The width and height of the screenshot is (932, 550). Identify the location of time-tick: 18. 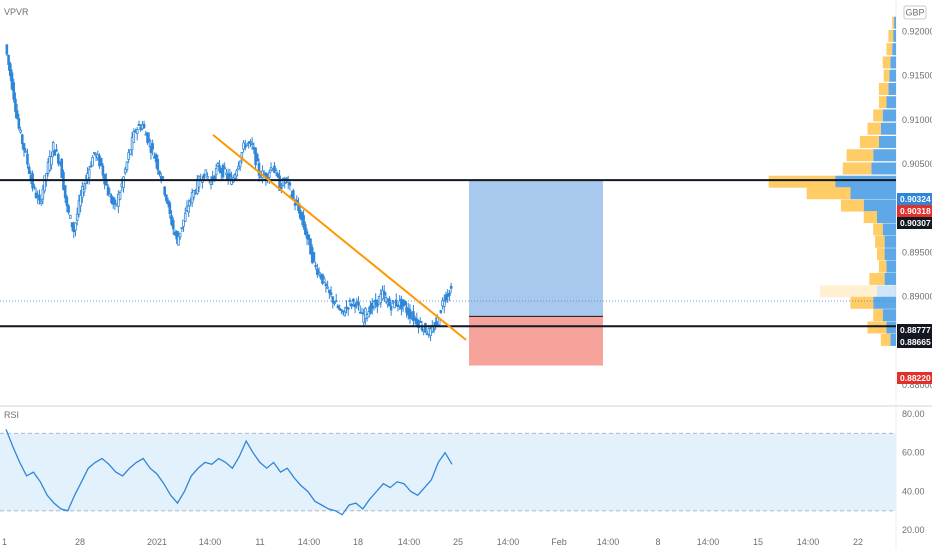
(358, 542).